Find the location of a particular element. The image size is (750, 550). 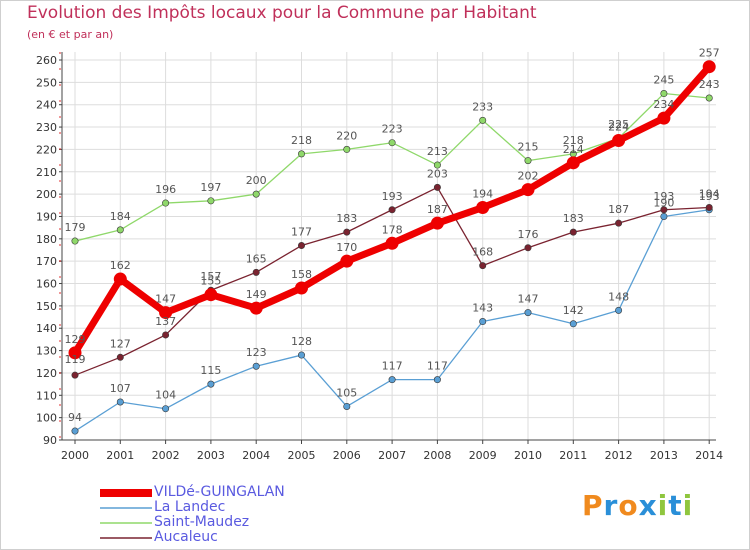

data-label: 119 is located at coordinates (75, 359).